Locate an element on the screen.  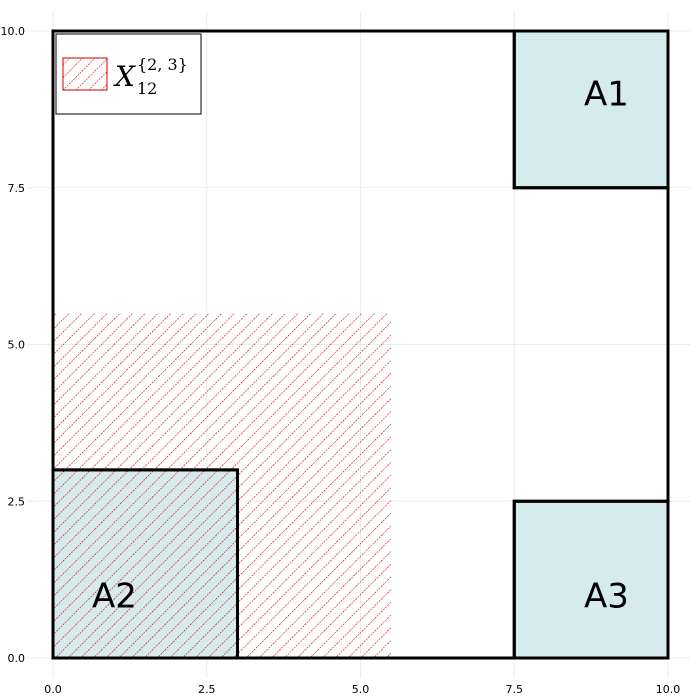
x-tick-label: 0.0 is located at coordinates (53, 689).